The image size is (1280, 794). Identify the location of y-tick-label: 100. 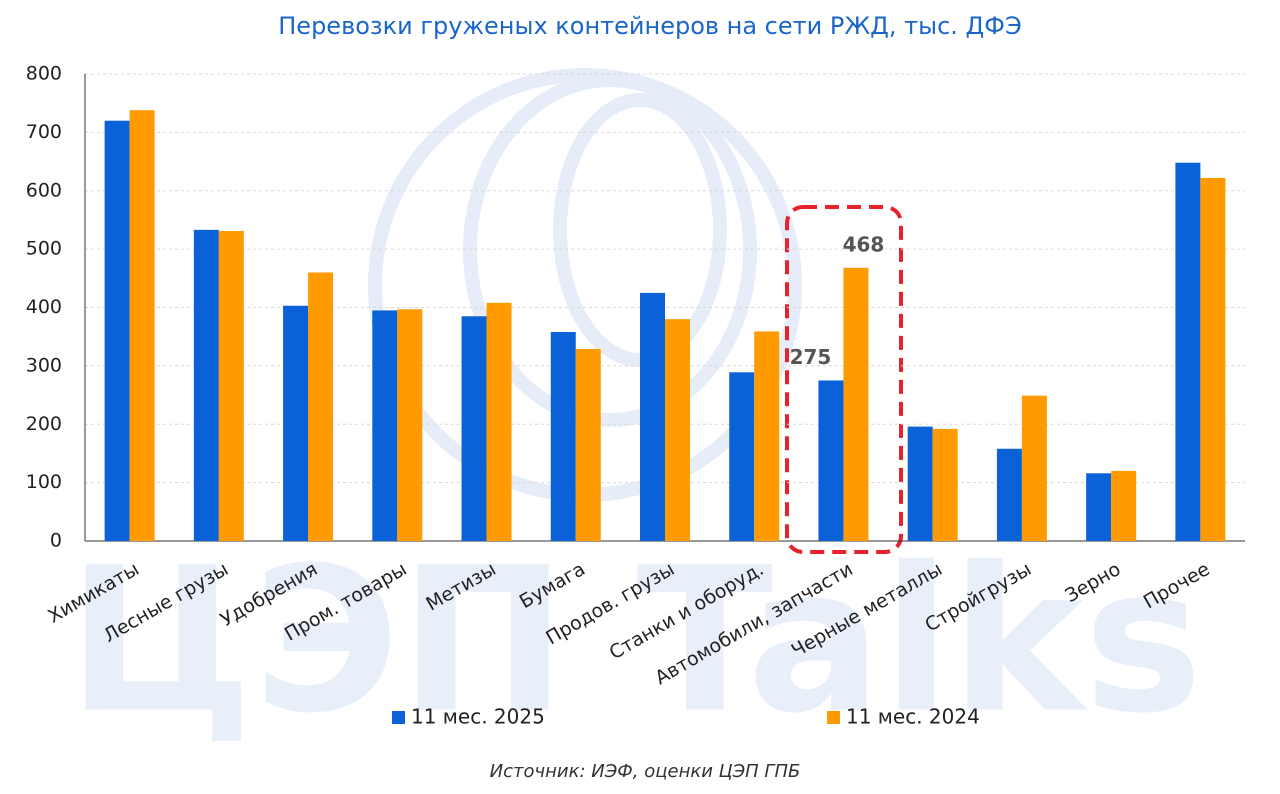
(44, 482).